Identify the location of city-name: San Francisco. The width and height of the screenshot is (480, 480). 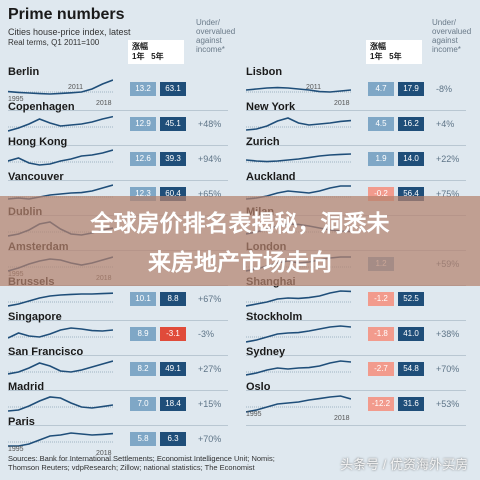
(46, 352).